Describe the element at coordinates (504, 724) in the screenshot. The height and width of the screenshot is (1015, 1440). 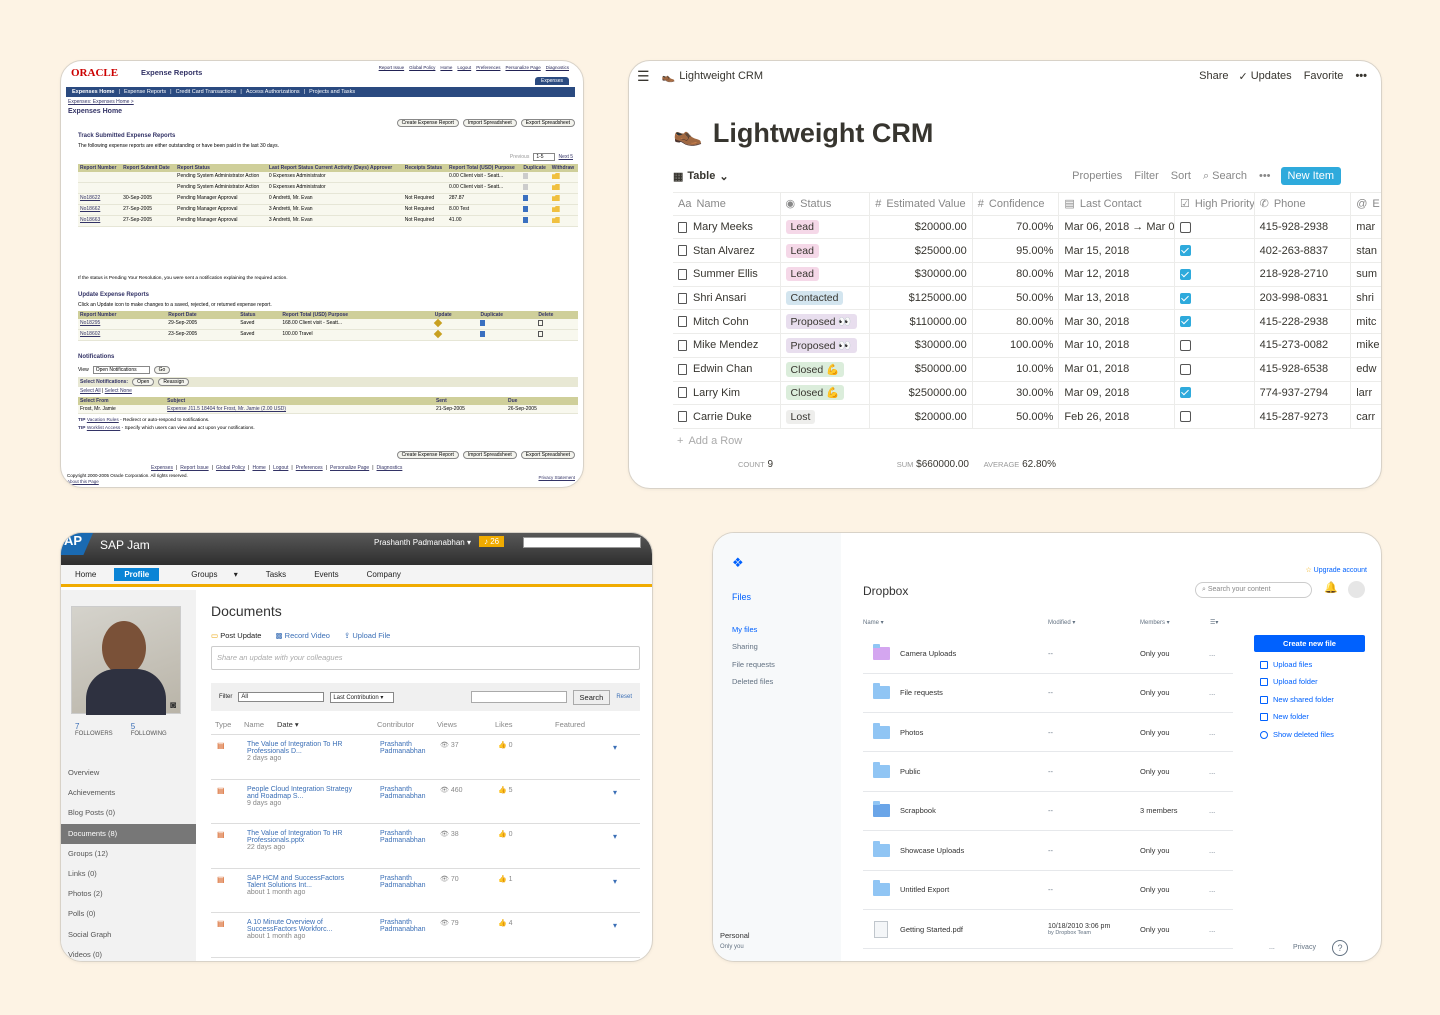
I see `col-likes: Likes` at that location.